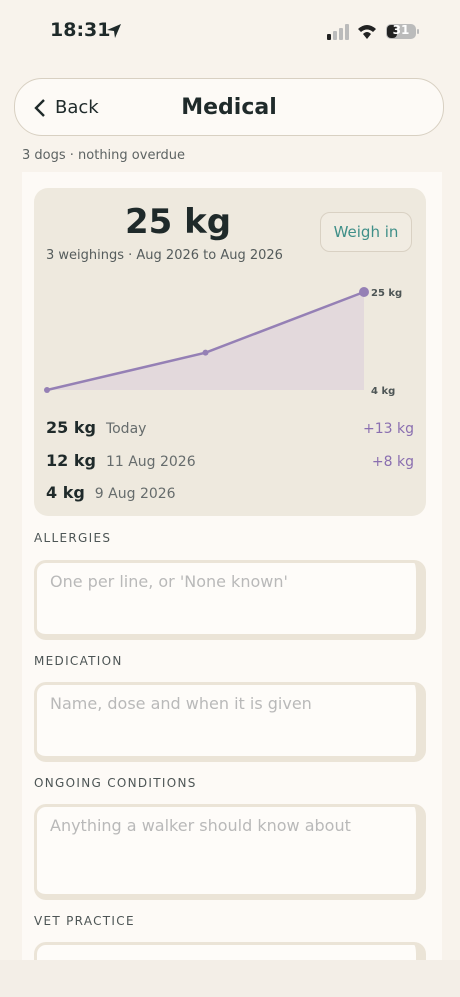  I want to click on entry-date: Today, so click(126, 429).